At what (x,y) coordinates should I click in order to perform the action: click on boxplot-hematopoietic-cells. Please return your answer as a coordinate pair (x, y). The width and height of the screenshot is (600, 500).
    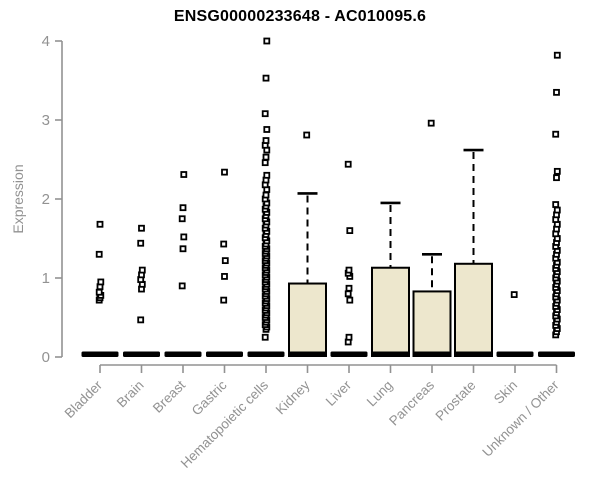
    Looking at the image, I should click on (266, 197).